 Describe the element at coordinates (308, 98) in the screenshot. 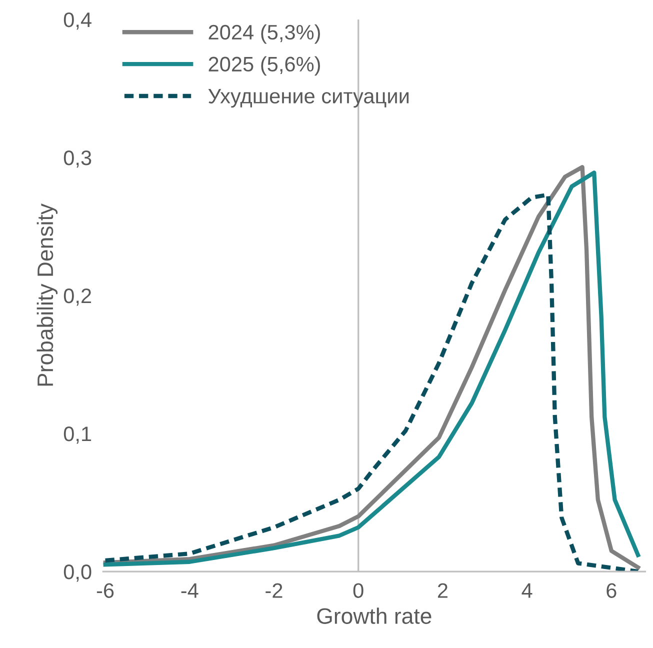

I see `legend-label: Ухудшение ситуации` at that location.